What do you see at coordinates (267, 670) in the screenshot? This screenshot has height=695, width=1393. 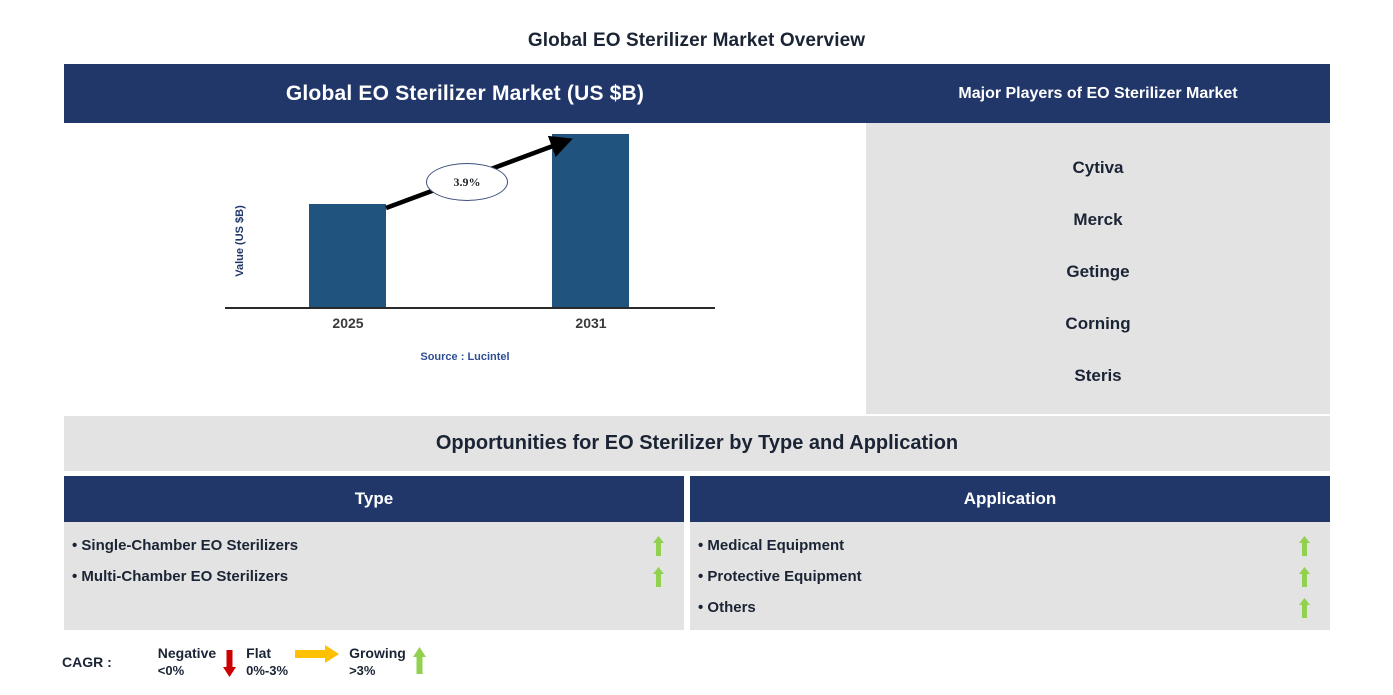 I see `legend-flat-range: 0%-3%` at bounding box center [267, 670].